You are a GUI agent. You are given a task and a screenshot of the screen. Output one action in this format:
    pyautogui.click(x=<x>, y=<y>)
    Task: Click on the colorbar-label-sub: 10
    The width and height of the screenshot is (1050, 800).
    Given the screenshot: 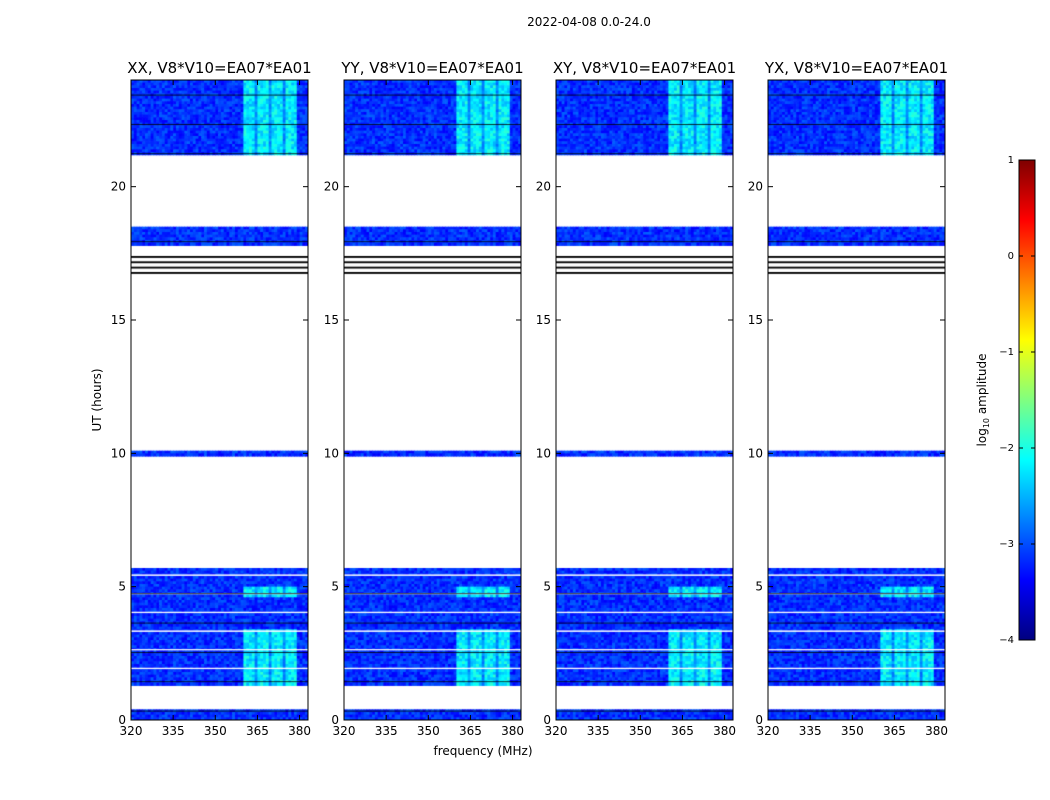 What is the action you would take?
    pyautogui.click(x=986, y=423)
    